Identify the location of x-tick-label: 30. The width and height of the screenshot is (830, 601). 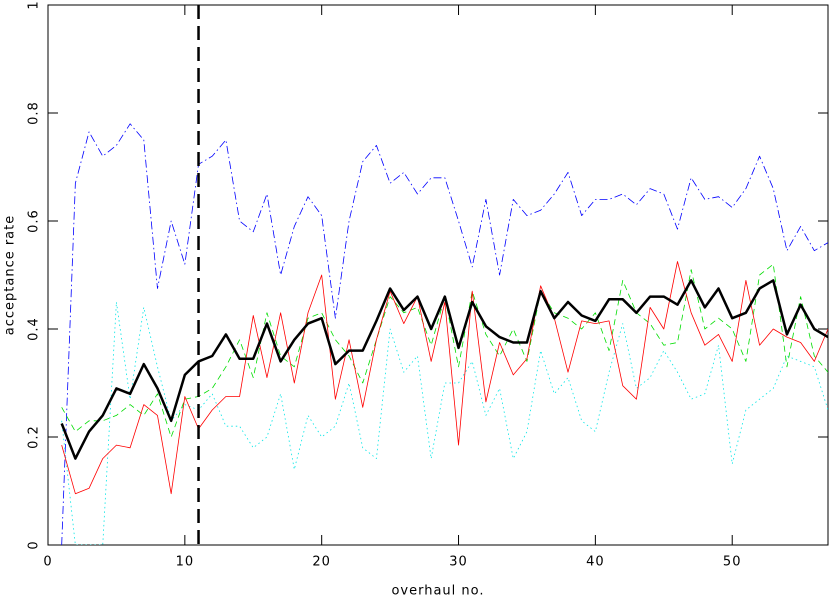
(458, 562).